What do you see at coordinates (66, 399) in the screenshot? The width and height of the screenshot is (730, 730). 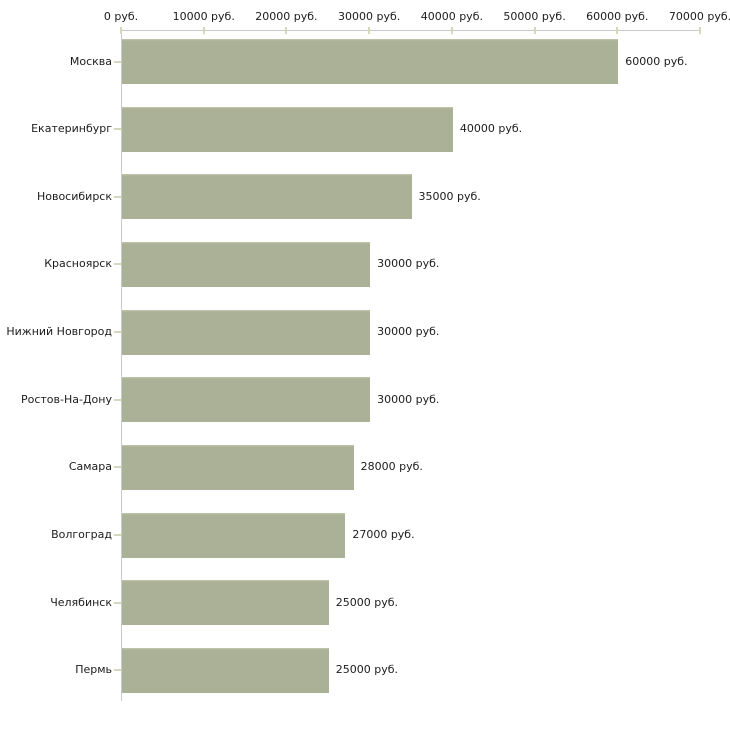 I see `category-label: Ростов-На-Дону` at bounding box center [66, 399].